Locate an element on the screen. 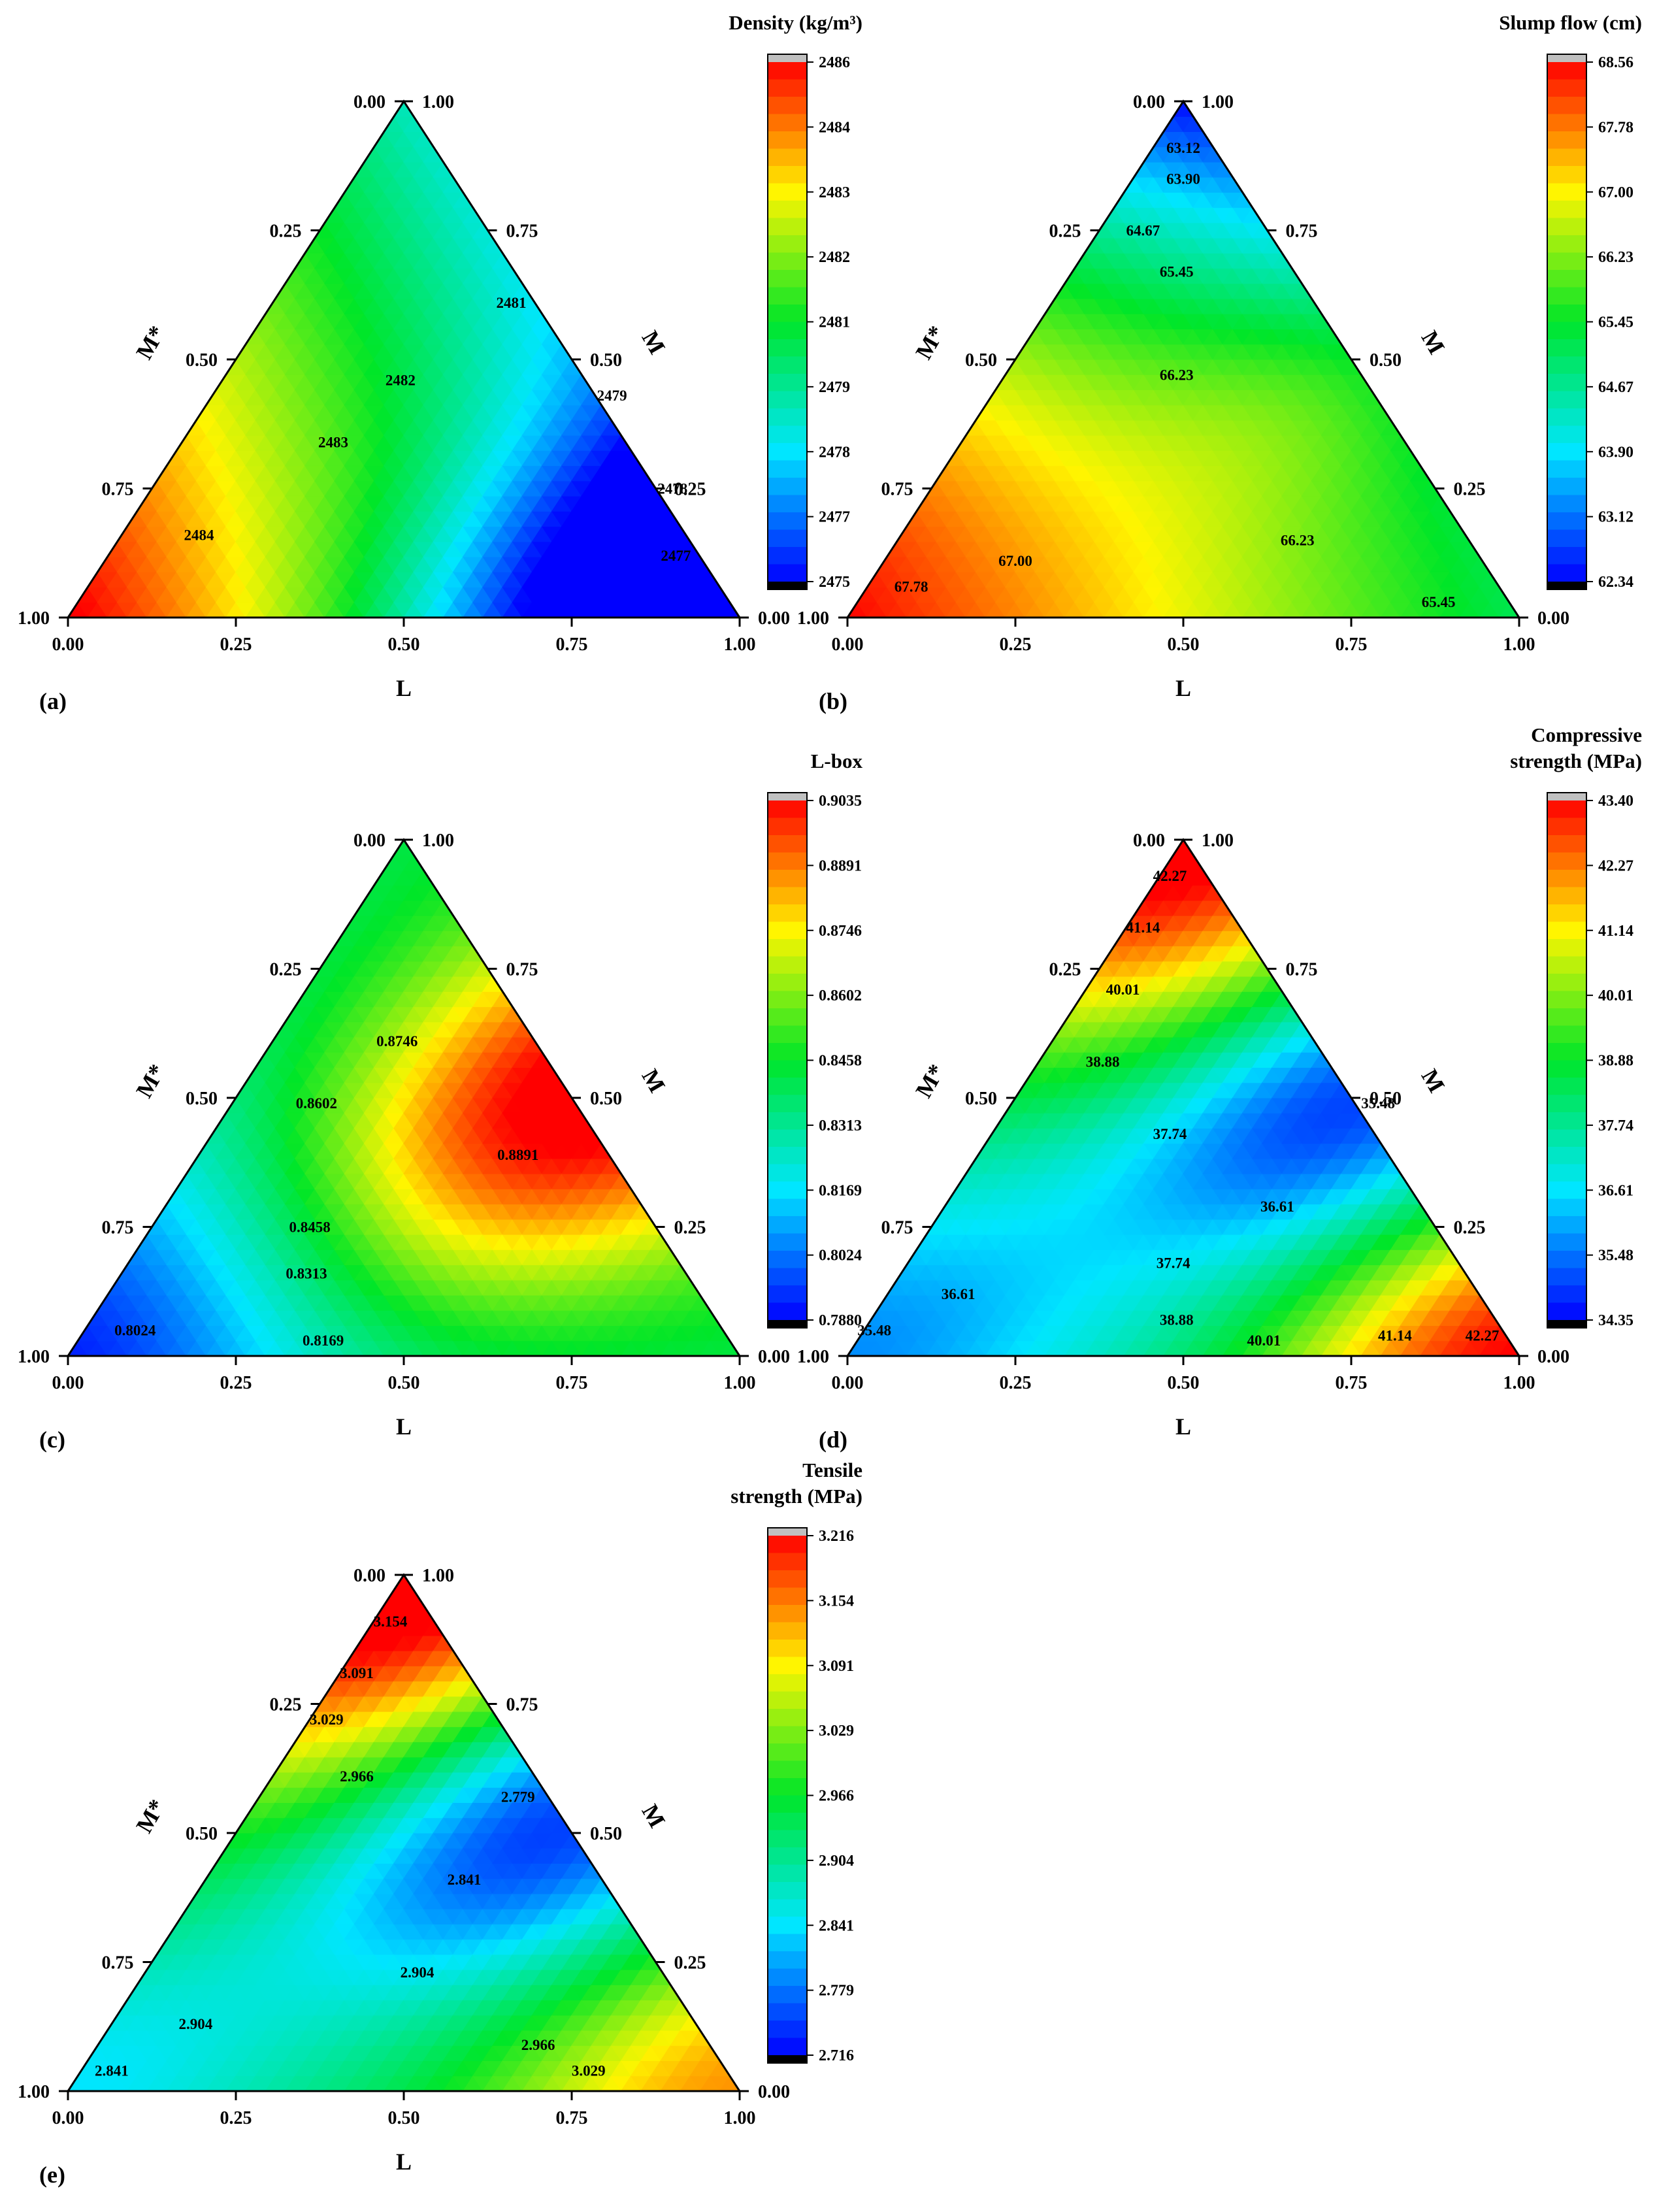  colorbar-tick-label: 64.67 is located at coordinates (1615, 388).